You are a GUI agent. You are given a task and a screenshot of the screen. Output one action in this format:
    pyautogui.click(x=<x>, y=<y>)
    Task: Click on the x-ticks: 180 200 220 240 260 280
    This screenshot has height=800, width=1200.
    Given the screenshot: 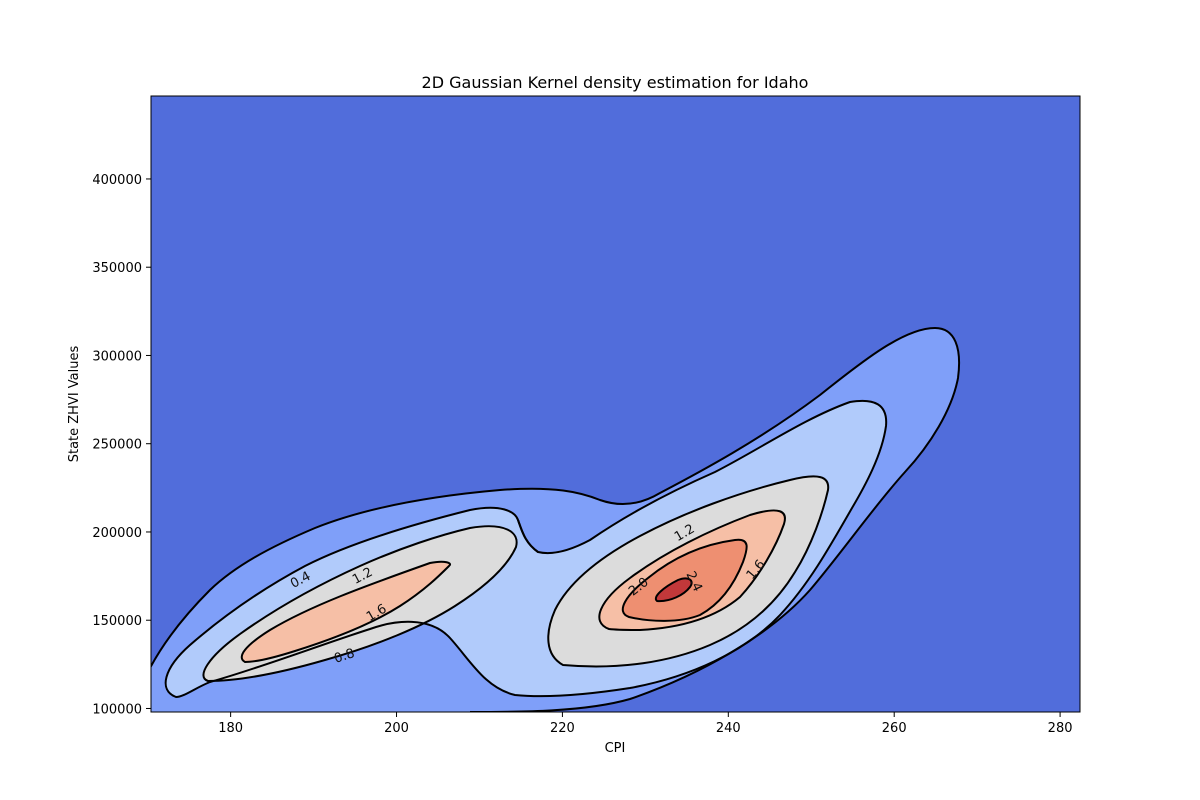 What is the action you would take?
    pyautogui.click(x=645, y=724)
    